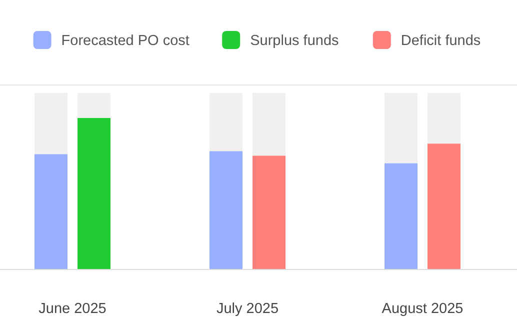 The width and height of the screenshot is (517, 336). What do you see at coordinates (247, 309) in the screenshot?
I see `x-tick-label: July 2025` at bounding box center [247, 309].